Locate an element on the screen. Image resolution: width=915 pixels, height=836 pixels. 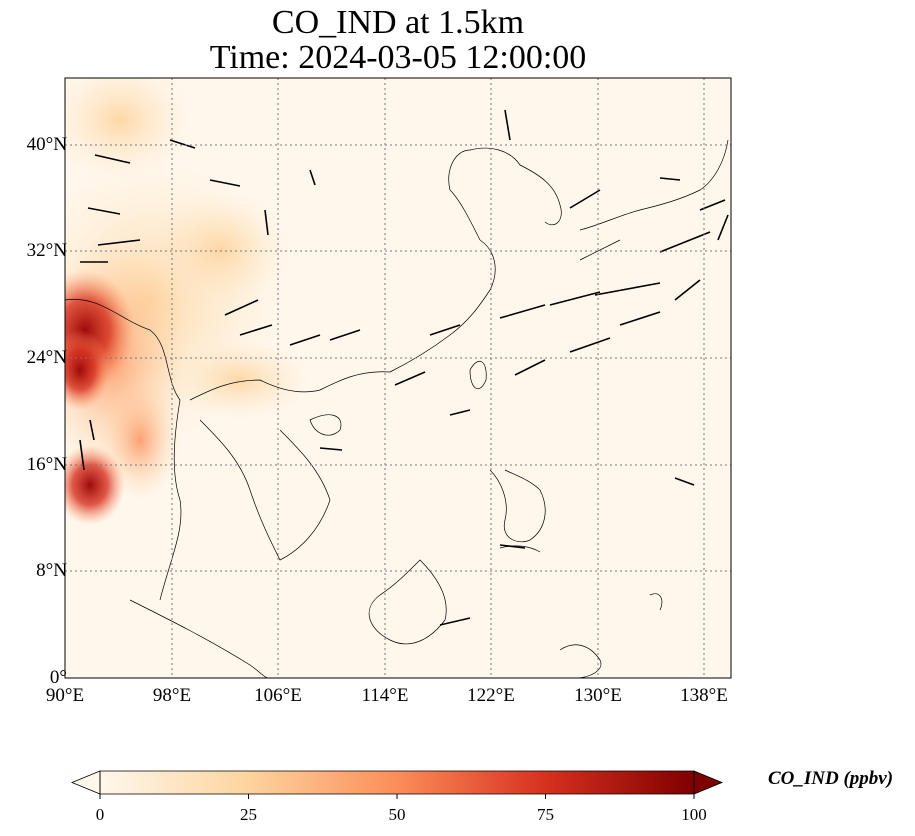
x-tick-label: 106°E is located at coordinates (278, 695).